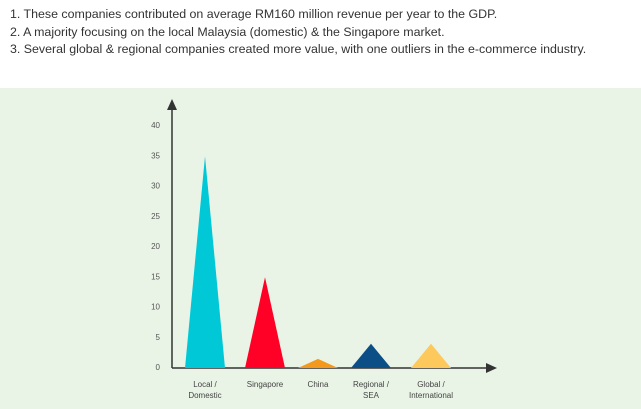 The image size is (641, 409). Describe the element at coordinates (491, 368) in the screenshot. I see `x-axis-arrow` at that location.